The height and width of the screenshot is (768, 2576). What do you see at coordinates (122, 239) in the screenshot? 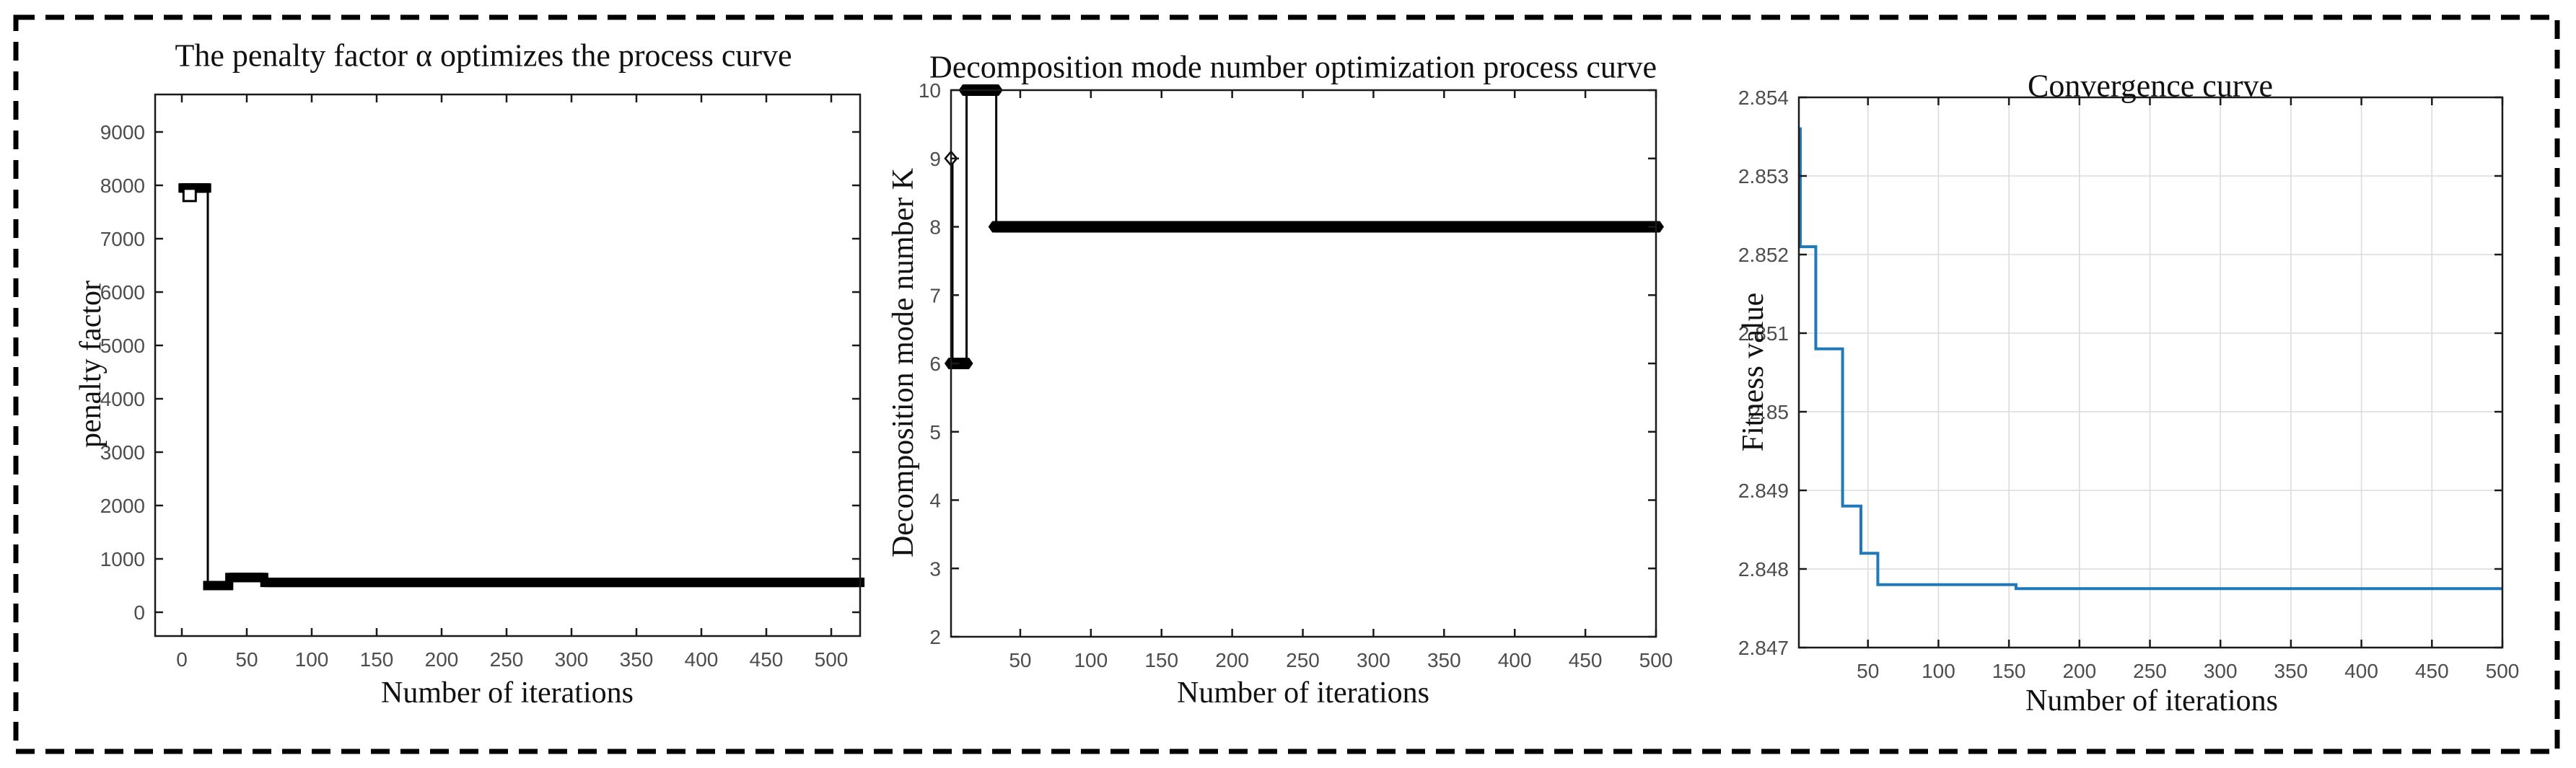
I see `y-tick-label: 7000` at bounding box center [122, 239].